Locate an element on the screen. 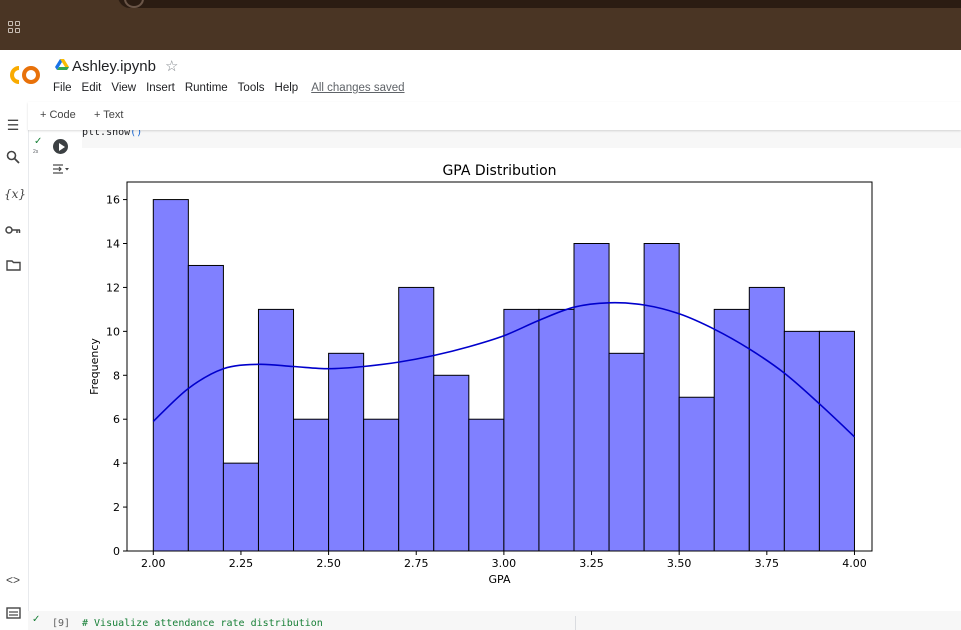 The image size is (961, 630). y-tick-label: 10 is located at coordinates (113, 331).